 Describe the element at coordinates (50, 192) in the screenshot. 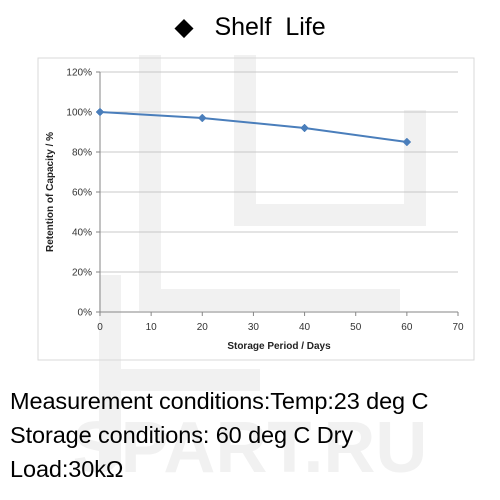

I see `y-axis-label: Retention of Capacity / %` at that location.